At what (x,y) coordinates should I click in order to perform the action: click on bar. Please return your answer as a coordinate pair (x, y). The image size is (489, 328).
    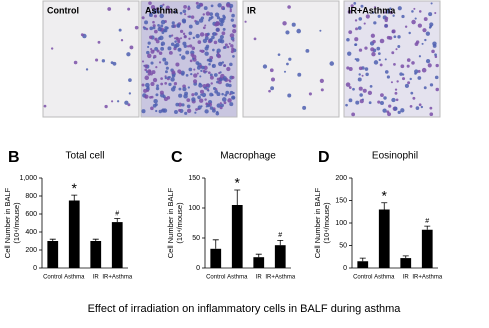
    Looking at the image, I should click on (74, 234).